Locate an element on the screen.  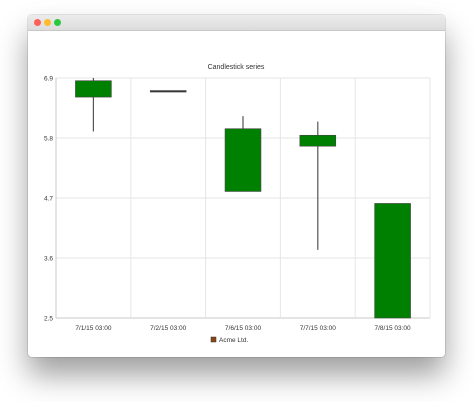
y-tick-label: 3.6 is located at coordinates (48, 259).